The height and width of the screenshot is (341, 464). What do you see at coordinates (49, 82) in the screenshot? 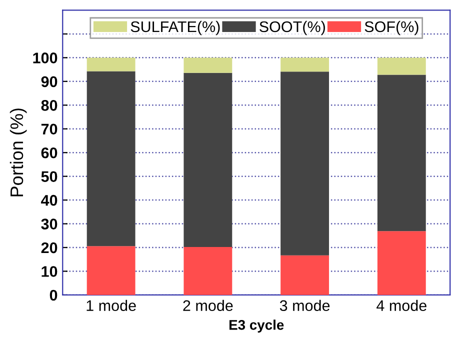
I see `y-tick-label: 90` at bounding box center [49, 82].